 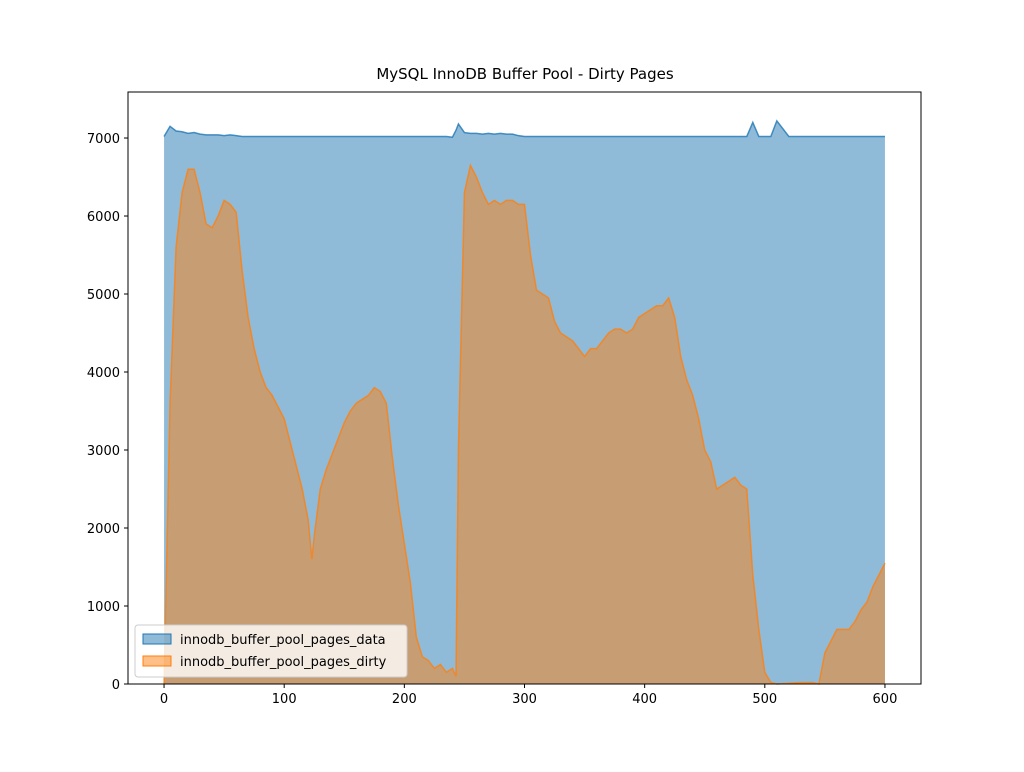 I want to click on legend-label: innodb_buffer_pool_pages_dirty, so click(x=283, y=662).